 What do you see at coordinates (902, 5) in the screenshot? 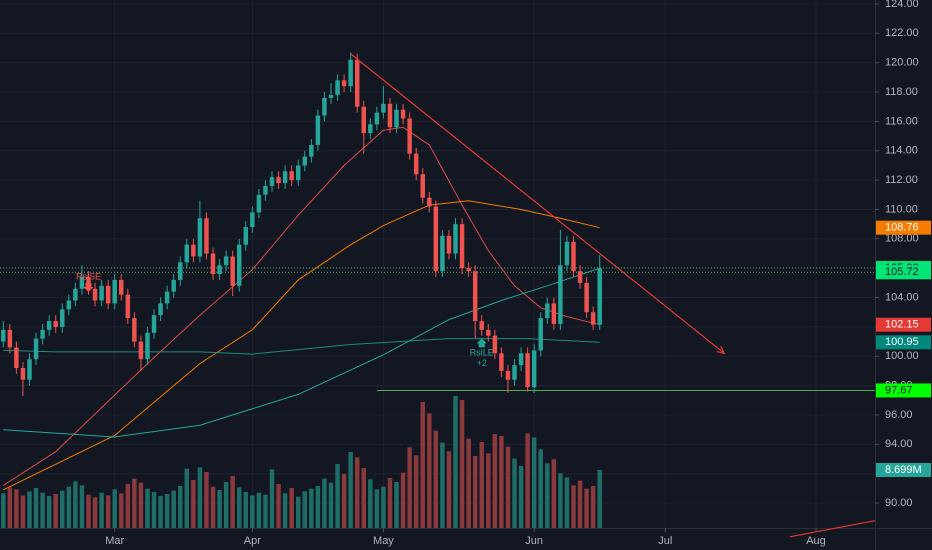
I see `y-tick-label: 124.00` at bounding box center [902, 5].